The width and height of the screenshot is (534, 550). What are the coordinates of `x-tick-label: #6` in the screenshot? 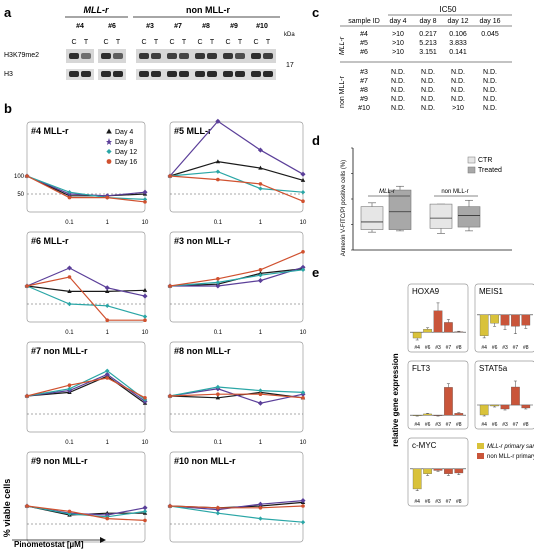 It's located at (428, 502).